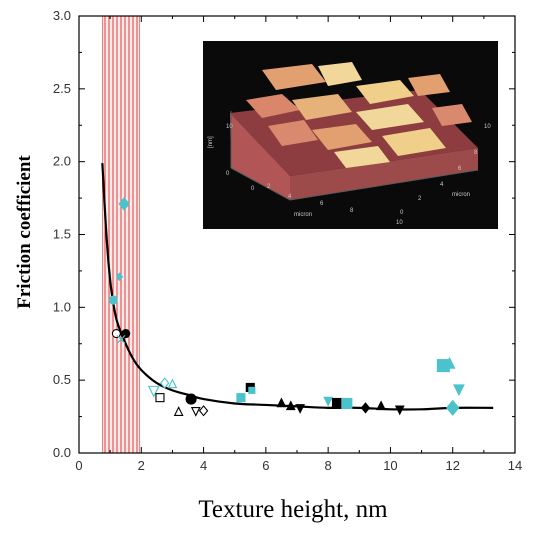  What do you see at coordinates (265, 465) in the screenshot?
I see `x-tick-label: 6` at bounding box center [265, 465].